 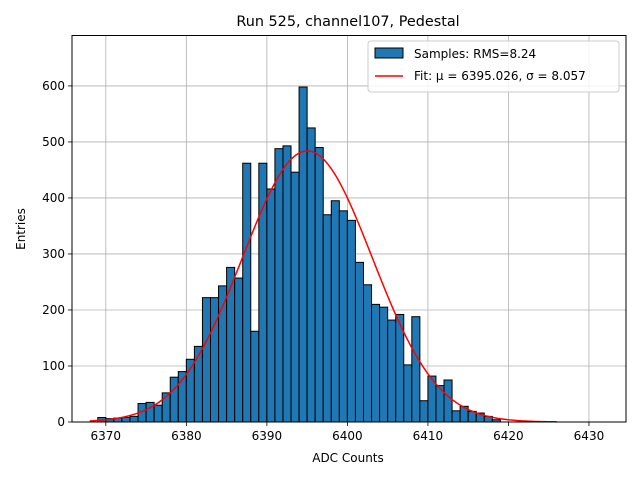 What do you see at coordinates (21, 229) in the screenshot?
I see `y-axis-label: Entries` at bounding box center [21, 229].